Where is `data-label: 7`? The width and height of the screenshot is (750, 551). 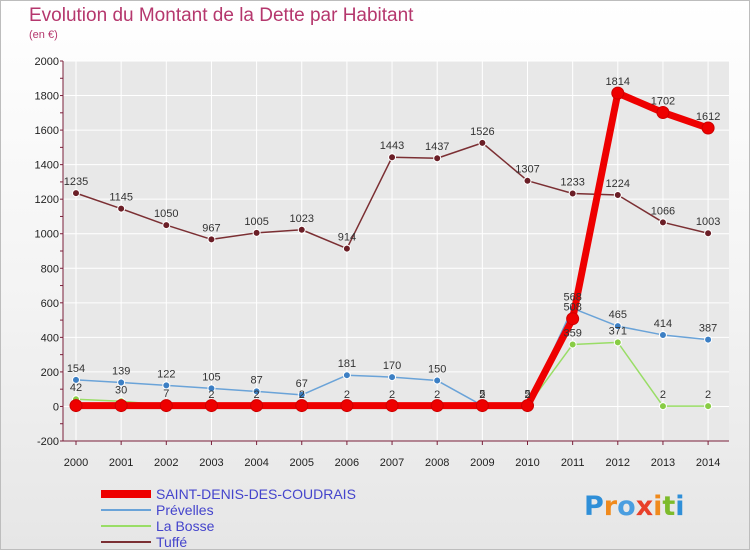 data-label: 7 is located at coordinates (166, 394).